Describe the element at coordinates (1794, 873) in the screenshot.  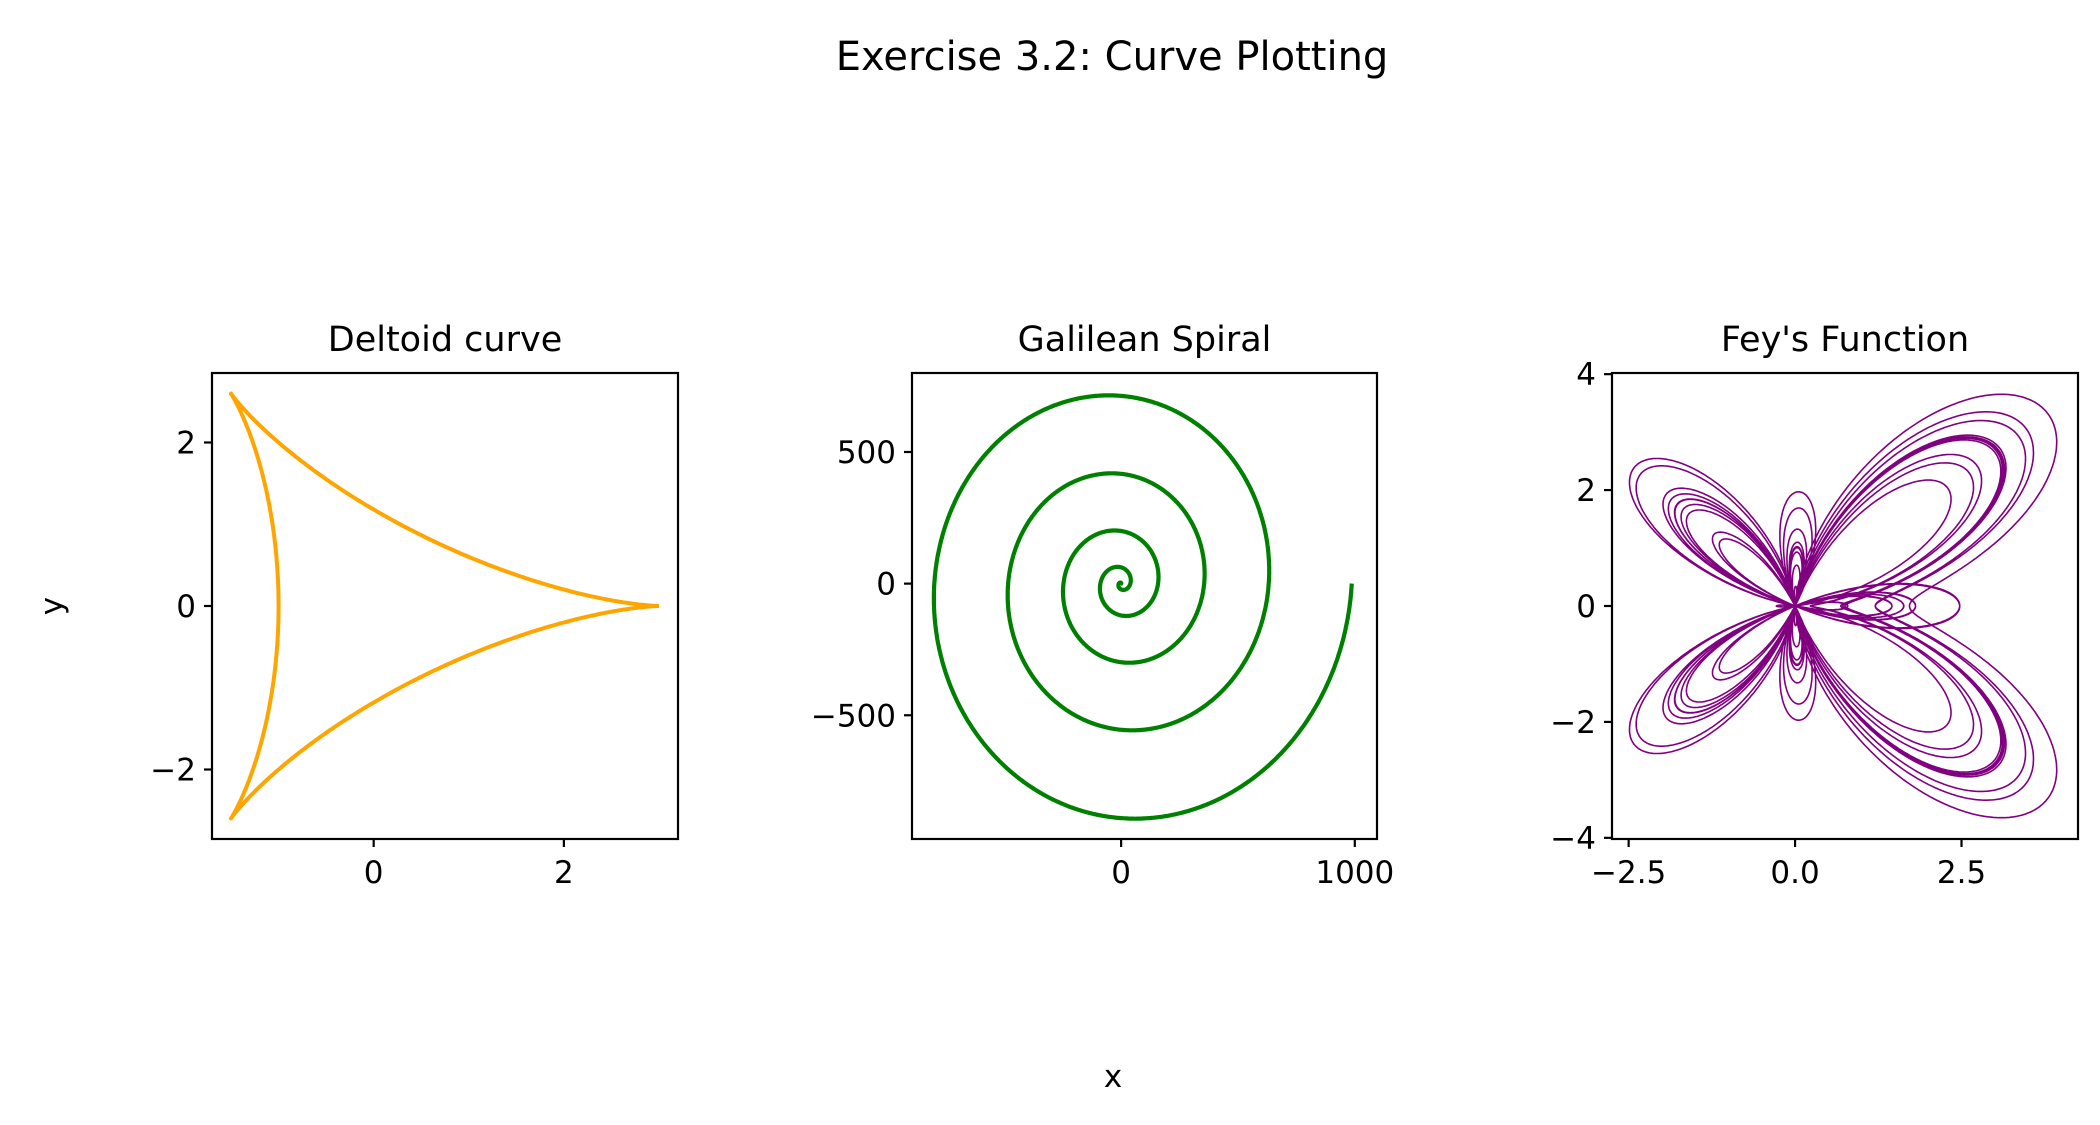
I see `x-tick-label: 0.0` at that location.